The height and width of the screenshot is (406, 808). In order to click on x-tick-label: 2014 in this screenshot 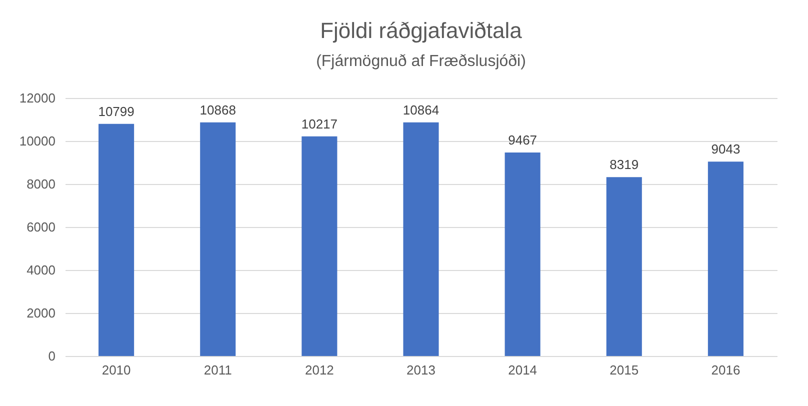, I will do `click(523, 370)`.